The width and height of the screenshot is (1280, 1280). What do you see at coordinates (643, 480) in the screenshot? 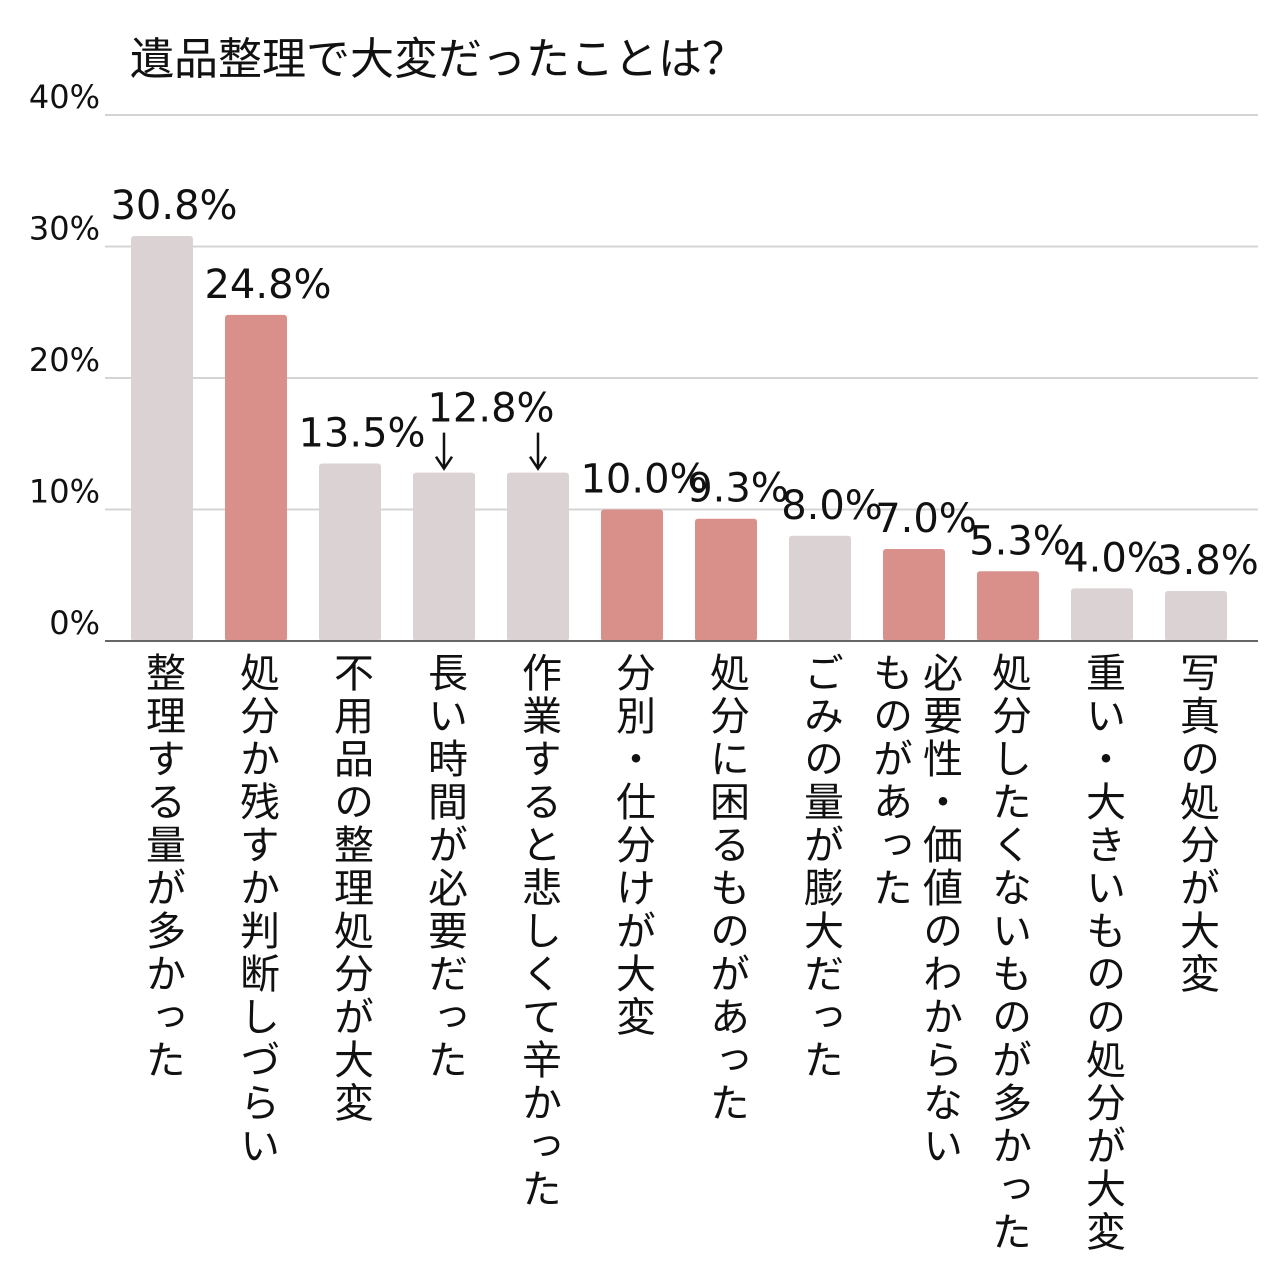
I see `value-label: 10.0%` at bounding box center [643, 480].